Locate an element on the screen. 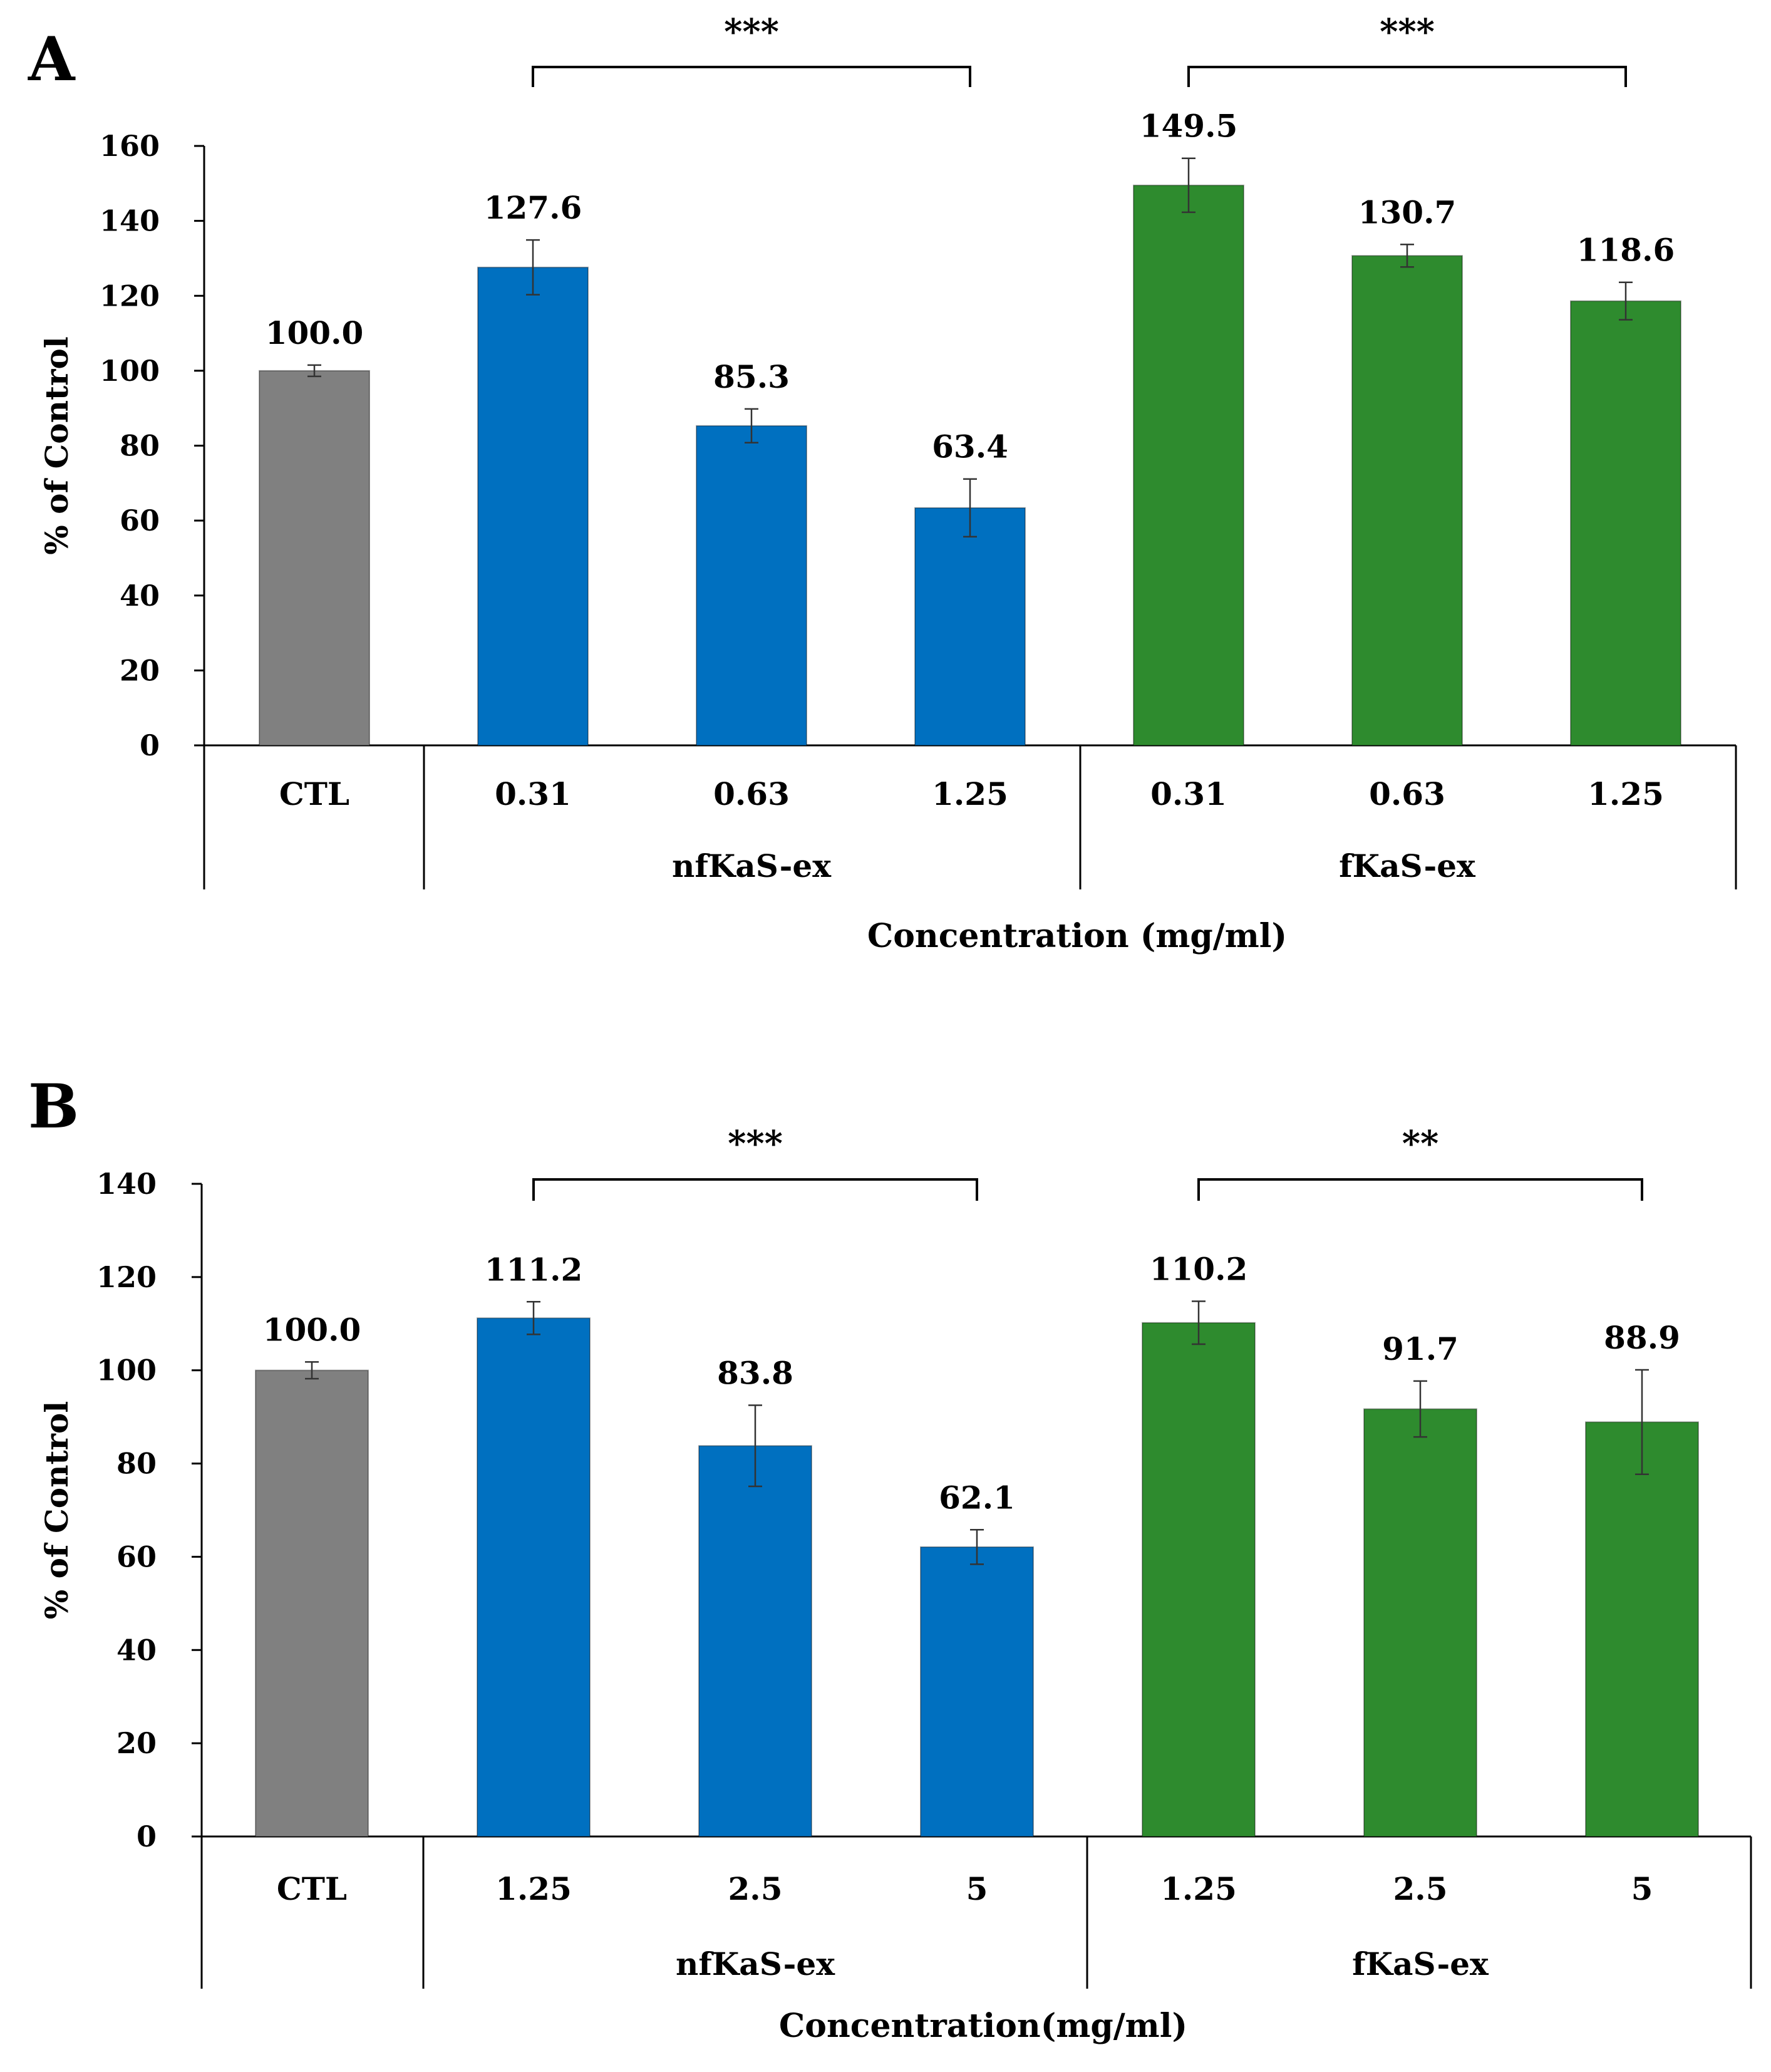 The image size is (1771, 2072). value-label: 85.3 is located at coordinates (751, 376).